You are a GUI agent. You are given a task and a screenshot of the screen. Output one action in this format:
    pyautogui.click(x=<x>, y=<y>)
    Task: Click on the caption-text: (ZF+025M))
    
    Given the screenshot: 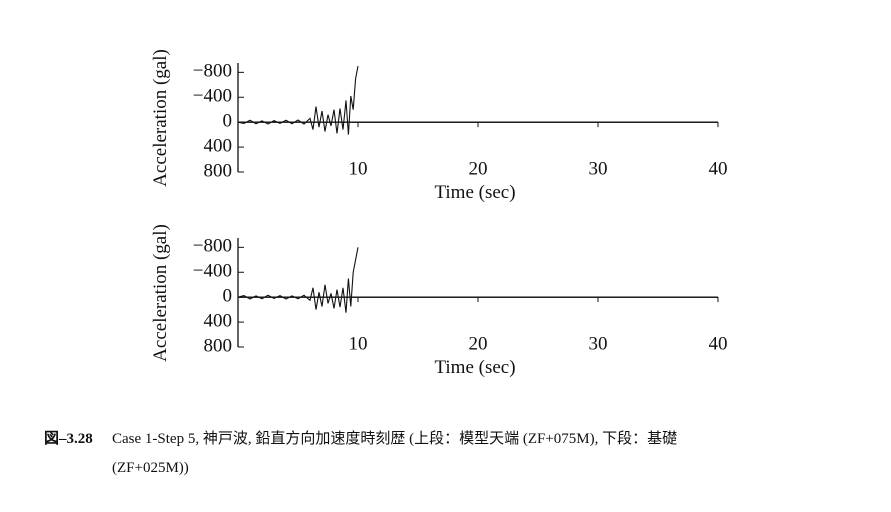 What is the action you would take?
    pyautogui.click(x=150, y=468)
    